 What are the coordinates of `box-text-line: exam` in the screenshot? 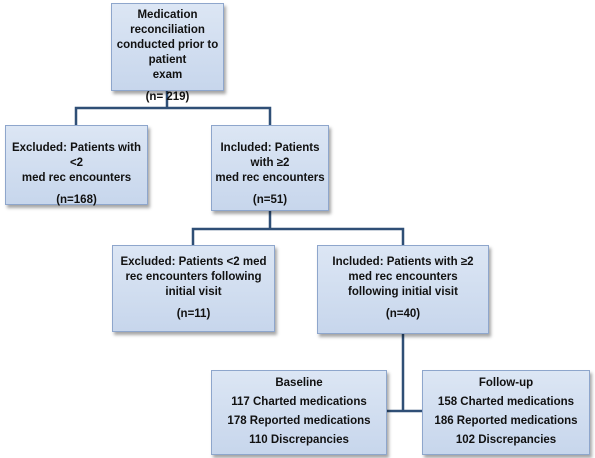 It's located at (167, 75).